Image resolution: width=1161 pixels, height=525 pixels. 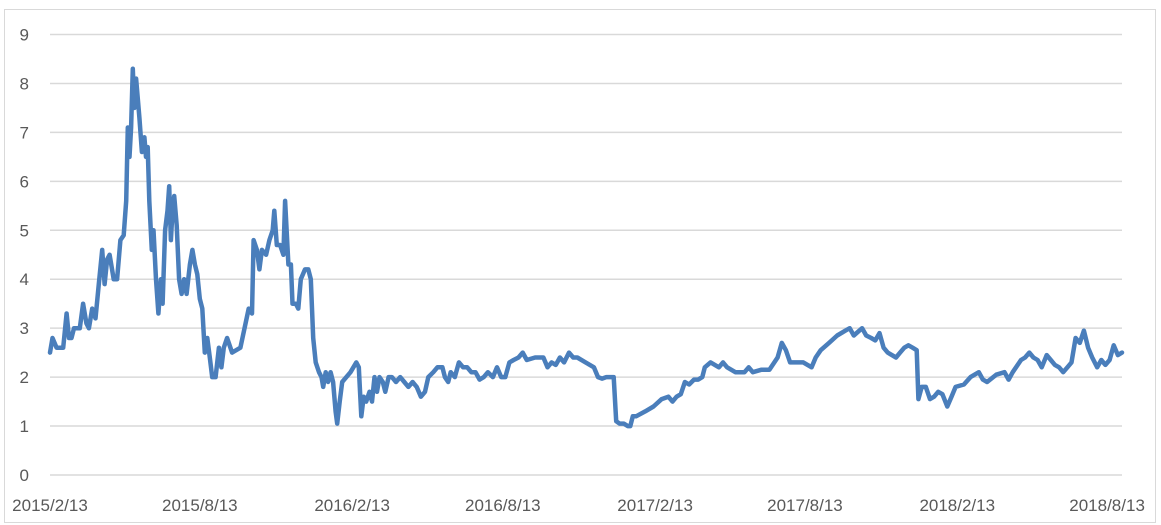 I want to click on y-tick-label: 2, so click(x=24, y=377).